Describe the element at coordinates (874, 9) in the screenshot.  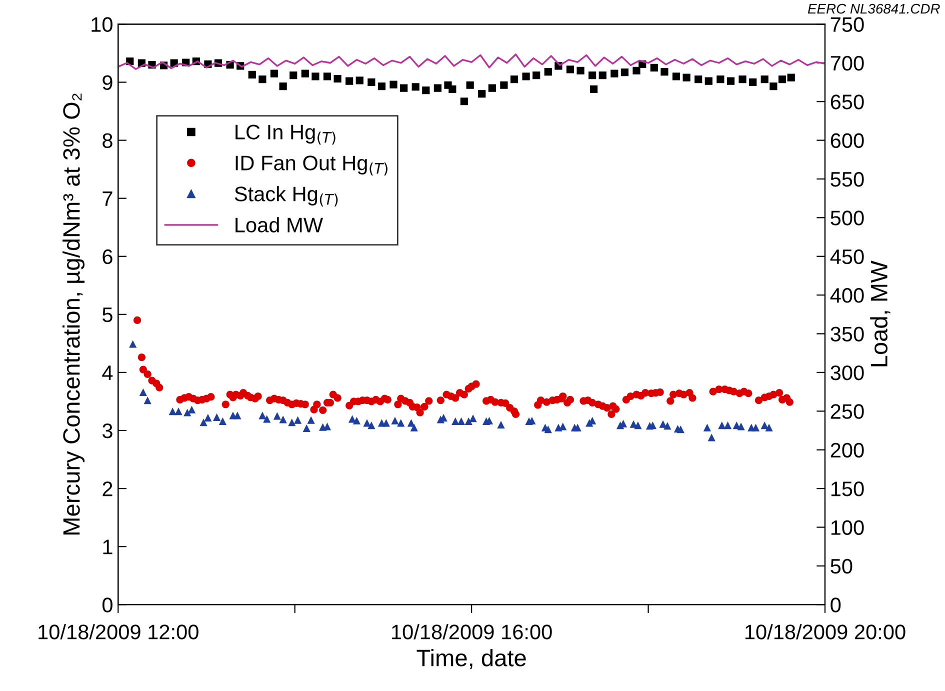
I see `text: EERC NL36841.CDR` at that location.